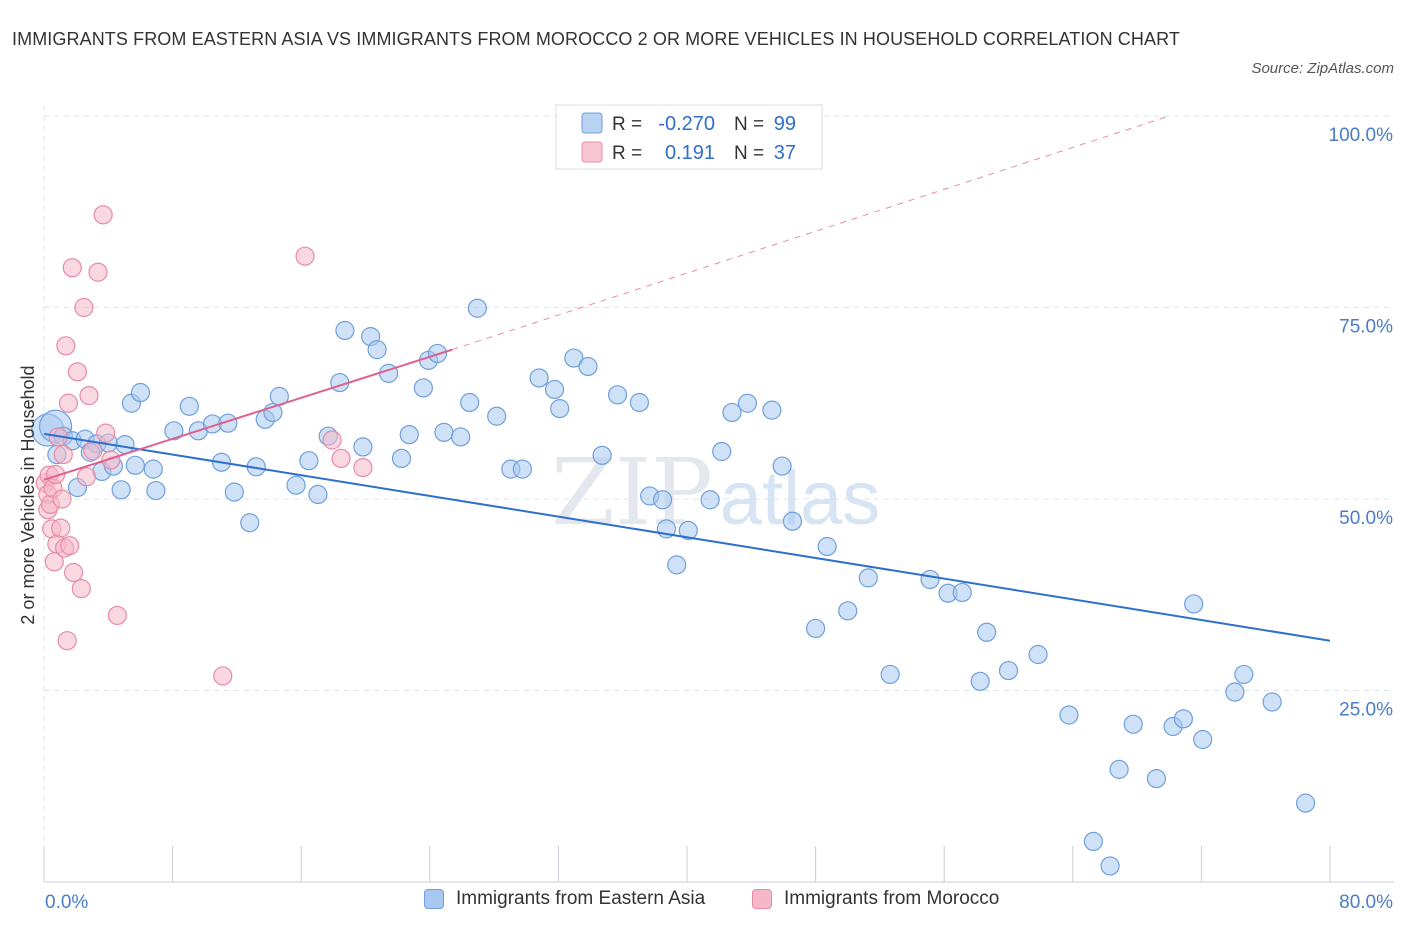 This screenshot has height=930, width=1406. I want to click on y-axis-label: 2 or more Vehicles in Household, so click(28, 494).